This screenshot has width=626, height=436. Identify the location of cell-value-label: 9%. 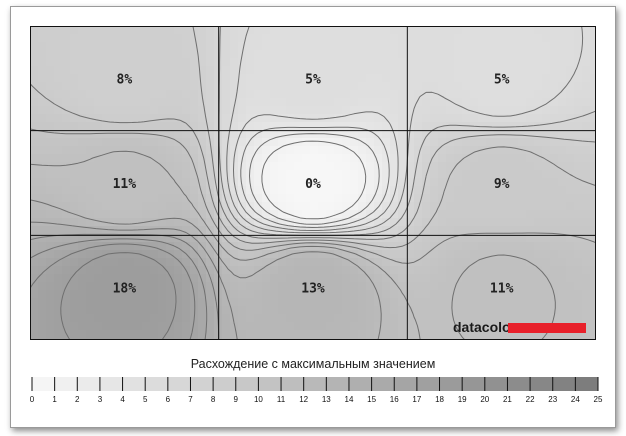
(502, 184).